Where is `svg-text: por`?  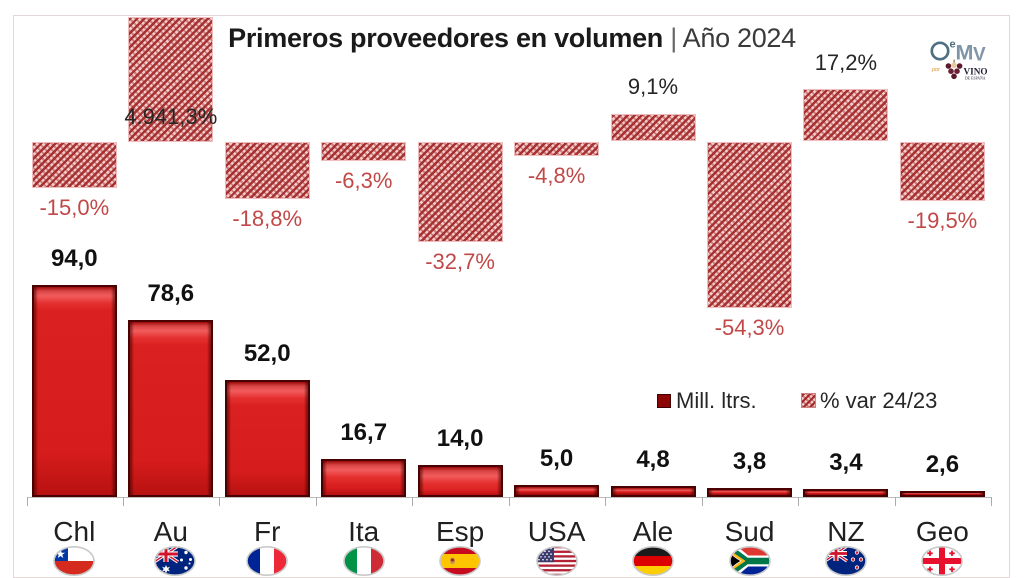
svg-text: por is located at coordinates (936, 70).